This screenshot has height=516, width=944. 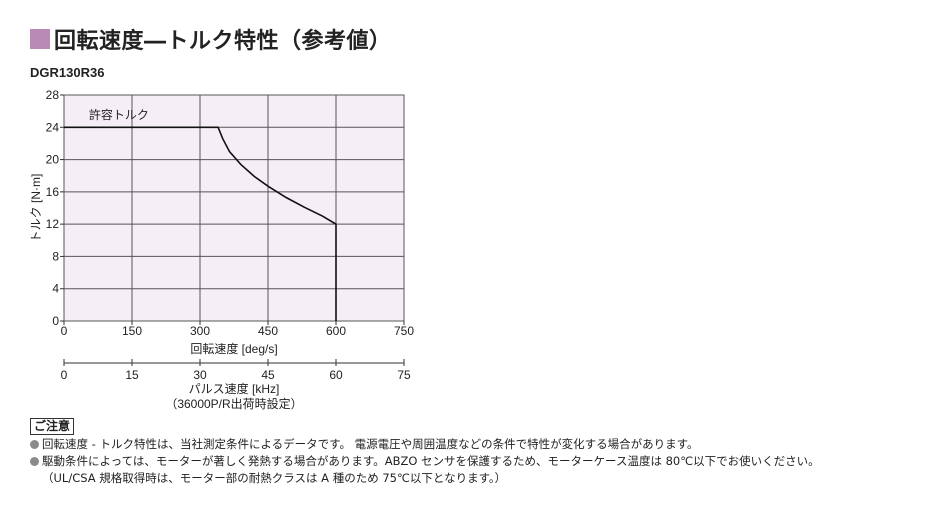 What do you see at coordinates (132, 331) in the screenshot?
I see `x-tick-label: 150` at bounding box center [132, 331].